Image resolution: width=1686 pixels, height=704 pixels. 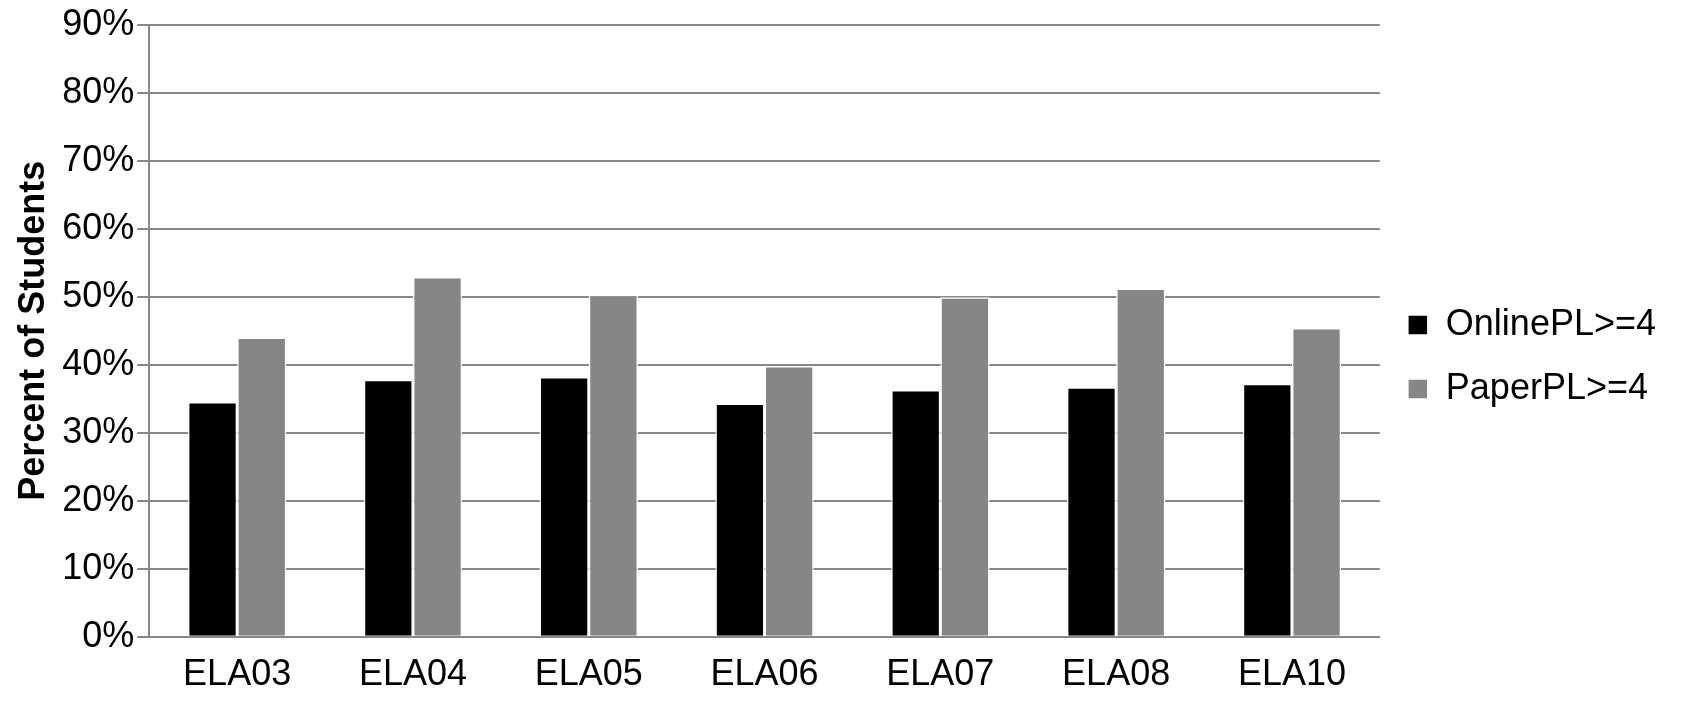 I want to click on y-tick-label: 40%, so click(x=98, y=362).